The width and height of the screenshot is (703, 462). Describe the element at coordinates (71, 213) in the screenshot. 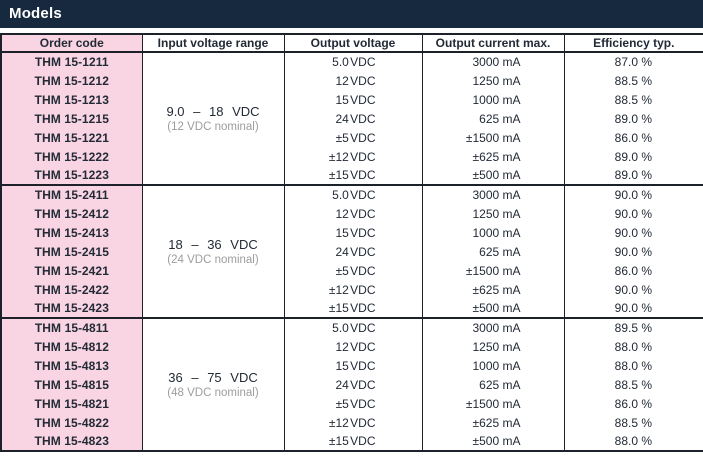

I see `order-code-cell: THM 15-2412` at that location.